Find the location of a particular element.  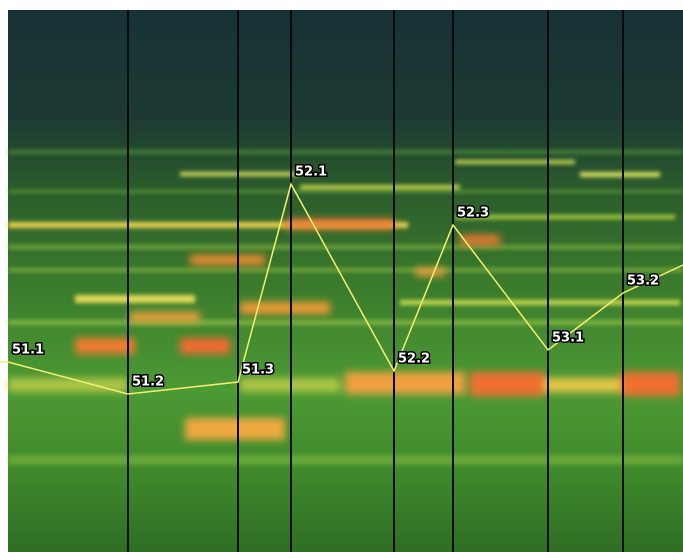

marker-label: 52.3 is located at coordinates (473, 213).